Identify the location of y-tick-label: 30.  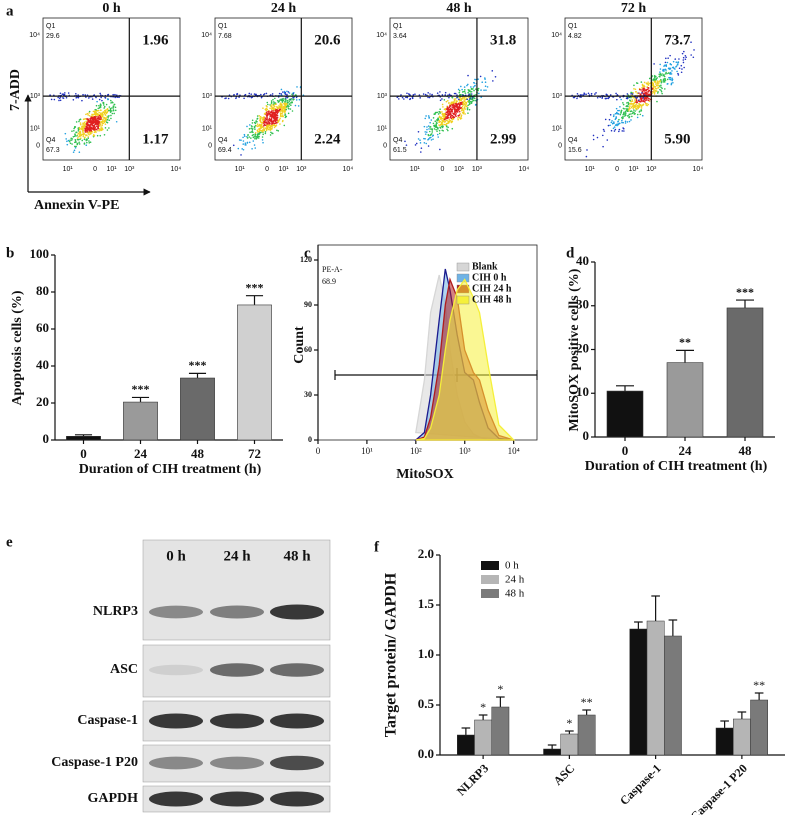
(308, 394).